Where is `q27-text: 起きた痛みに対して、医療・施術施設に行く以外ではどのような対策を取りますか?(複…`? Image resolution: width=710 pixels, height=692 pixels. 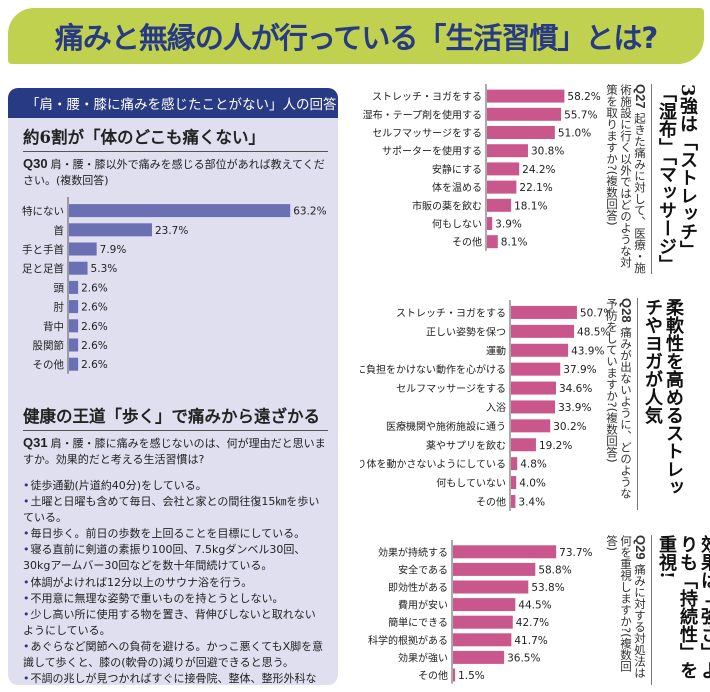
q27-text: 起きた痛みに対して、医療・施術施設に行く以外ではどのような対策を取りますか?(複… is located at coordinates (626, 179).